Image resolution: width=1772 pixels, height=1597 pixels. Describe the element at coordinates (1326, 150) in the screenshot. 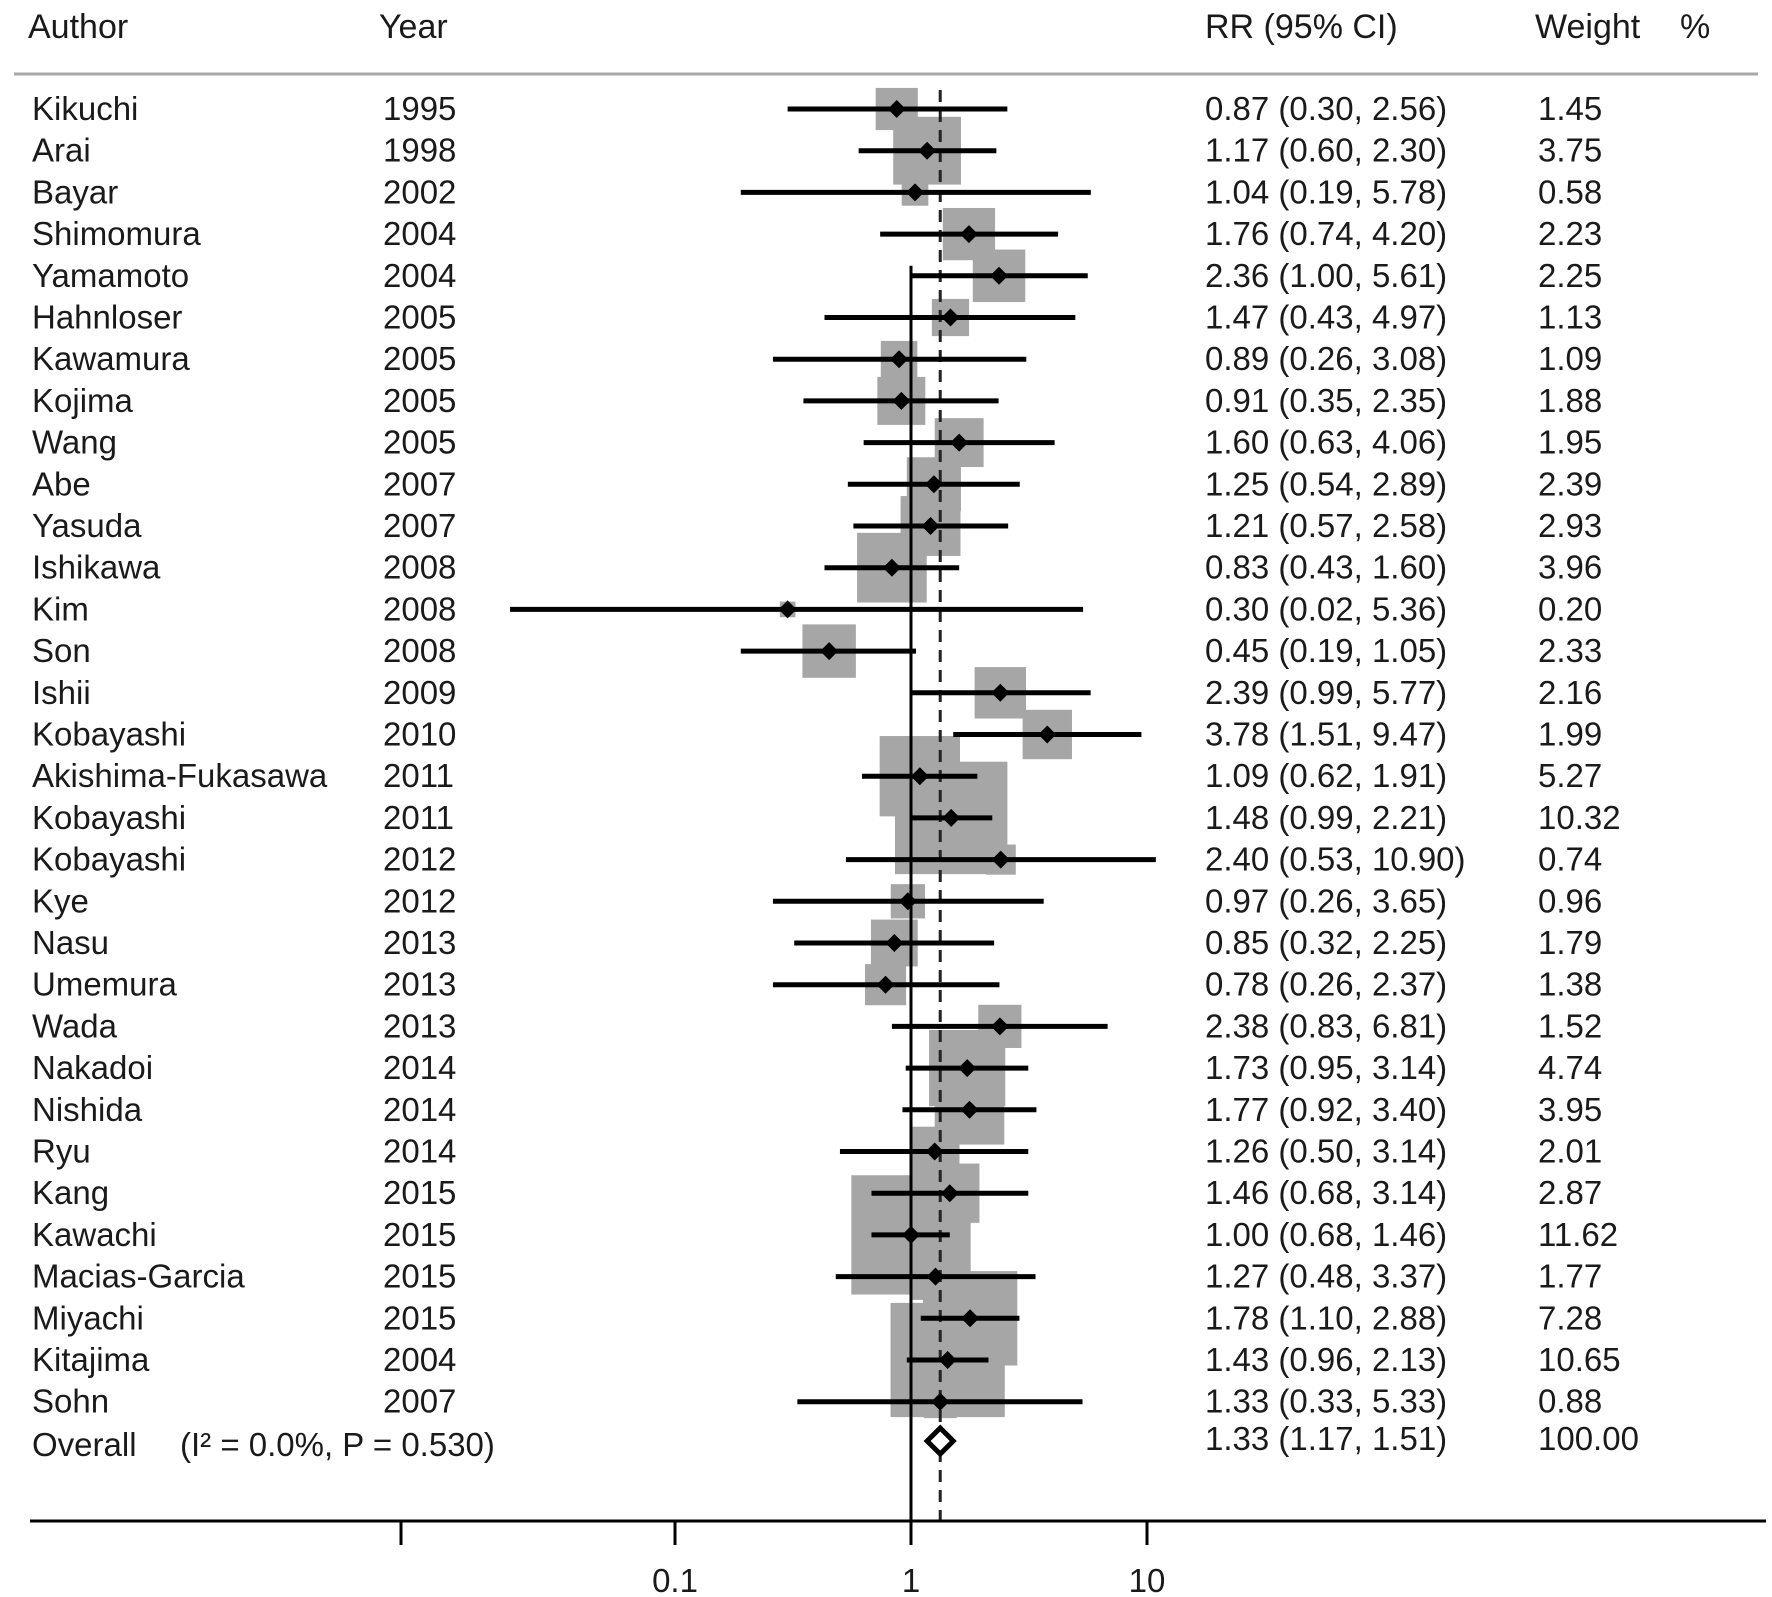

I see `study-rr-ci: 1.17 (0.60, 2.30)` at that location.